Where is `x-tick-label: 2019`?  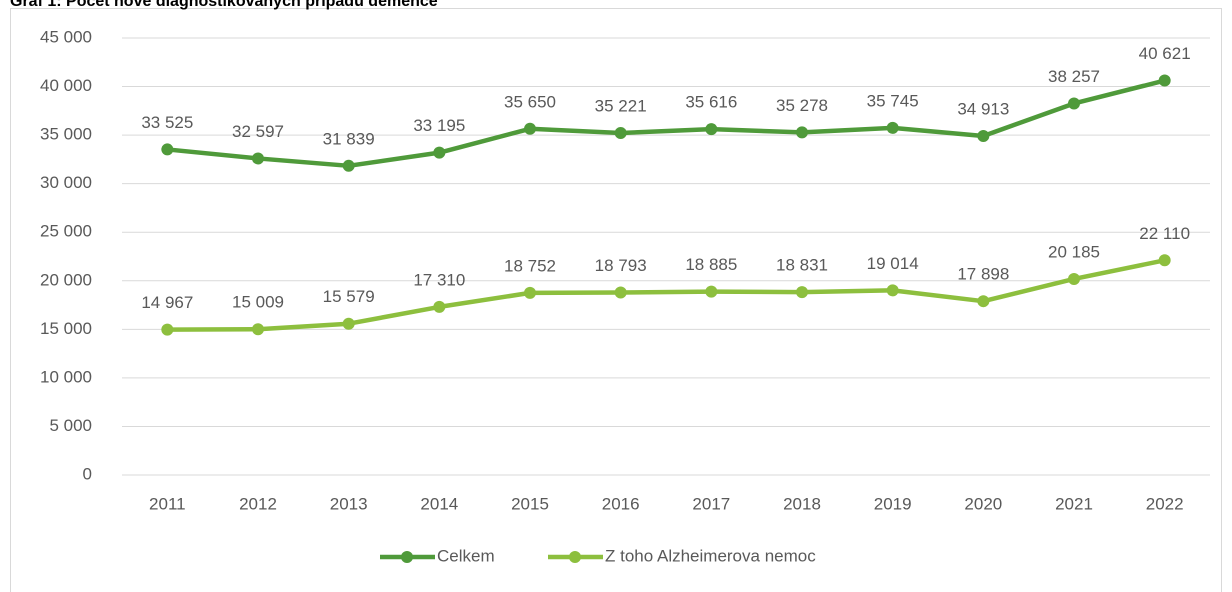 x-tick-label: 2019 is located at coordinates (893, 503).